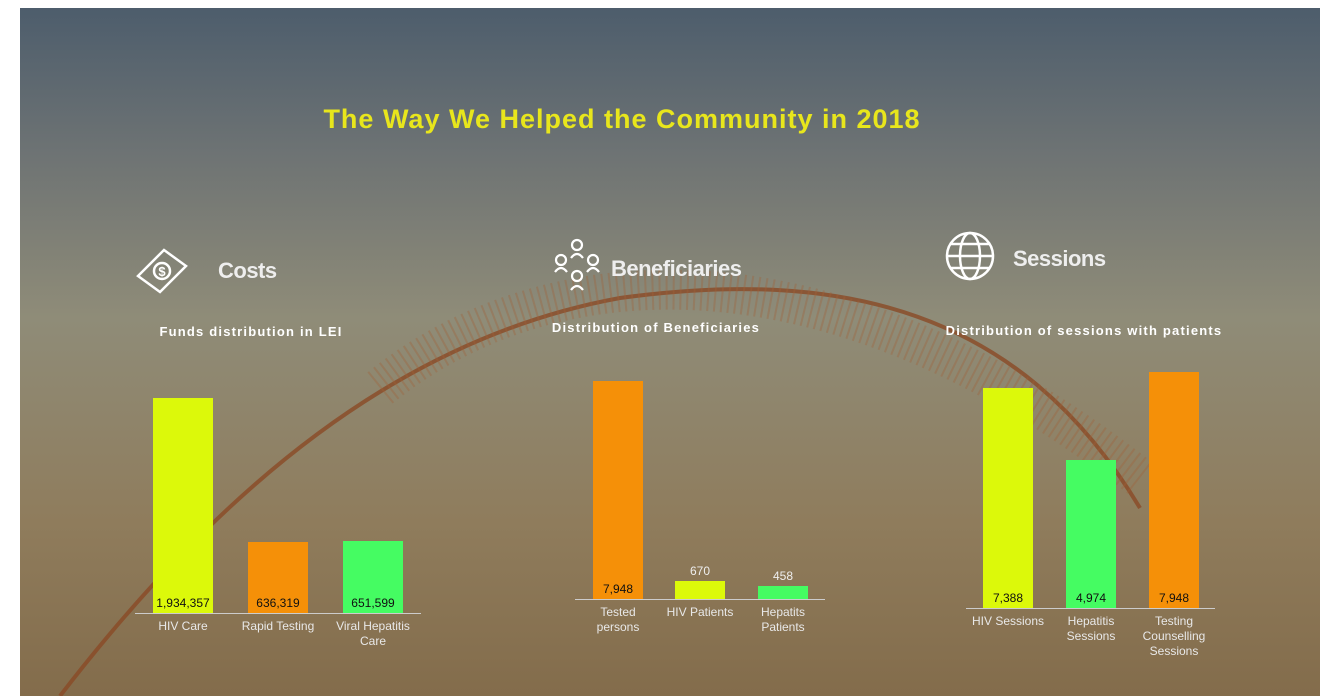 The height and width of the screenshot is (696, 1338). Describe the element at coordinates (618, 619) in the screenshot. I see `category-label: Tested persons` at that location.